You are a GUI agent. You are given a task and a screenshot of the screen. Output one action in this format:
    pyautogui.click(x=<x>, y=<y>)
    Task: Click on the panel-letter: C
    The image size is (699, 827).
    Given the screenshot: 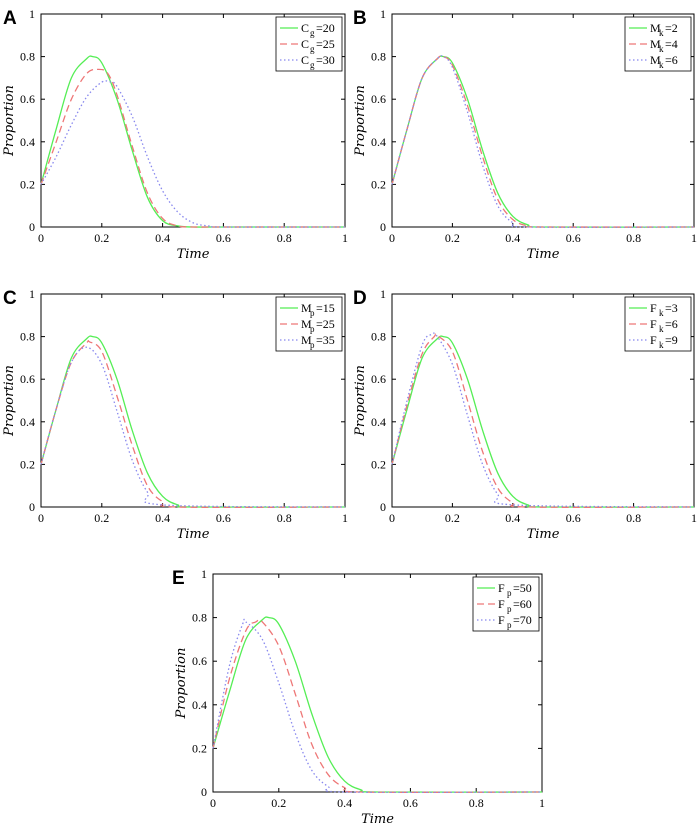 What is the action you would take?
    pyautogui.click(x=10, y=298)
    